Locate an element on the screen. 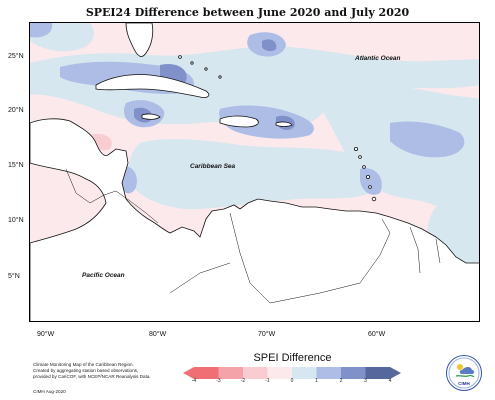  lon-label-80w: 80°W is located at coordinates (158, 334).